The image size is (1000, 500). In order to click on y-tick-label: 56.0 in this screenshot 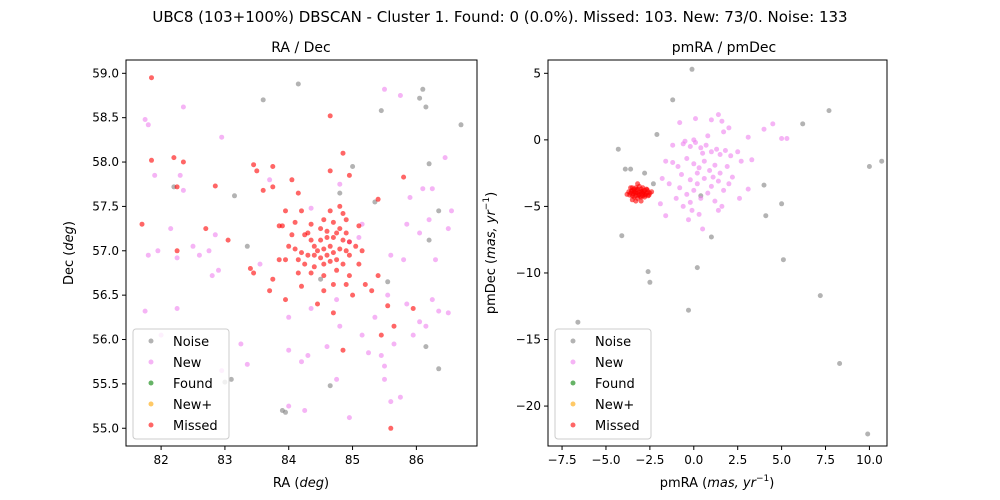, I will do `click(105, 340)`.